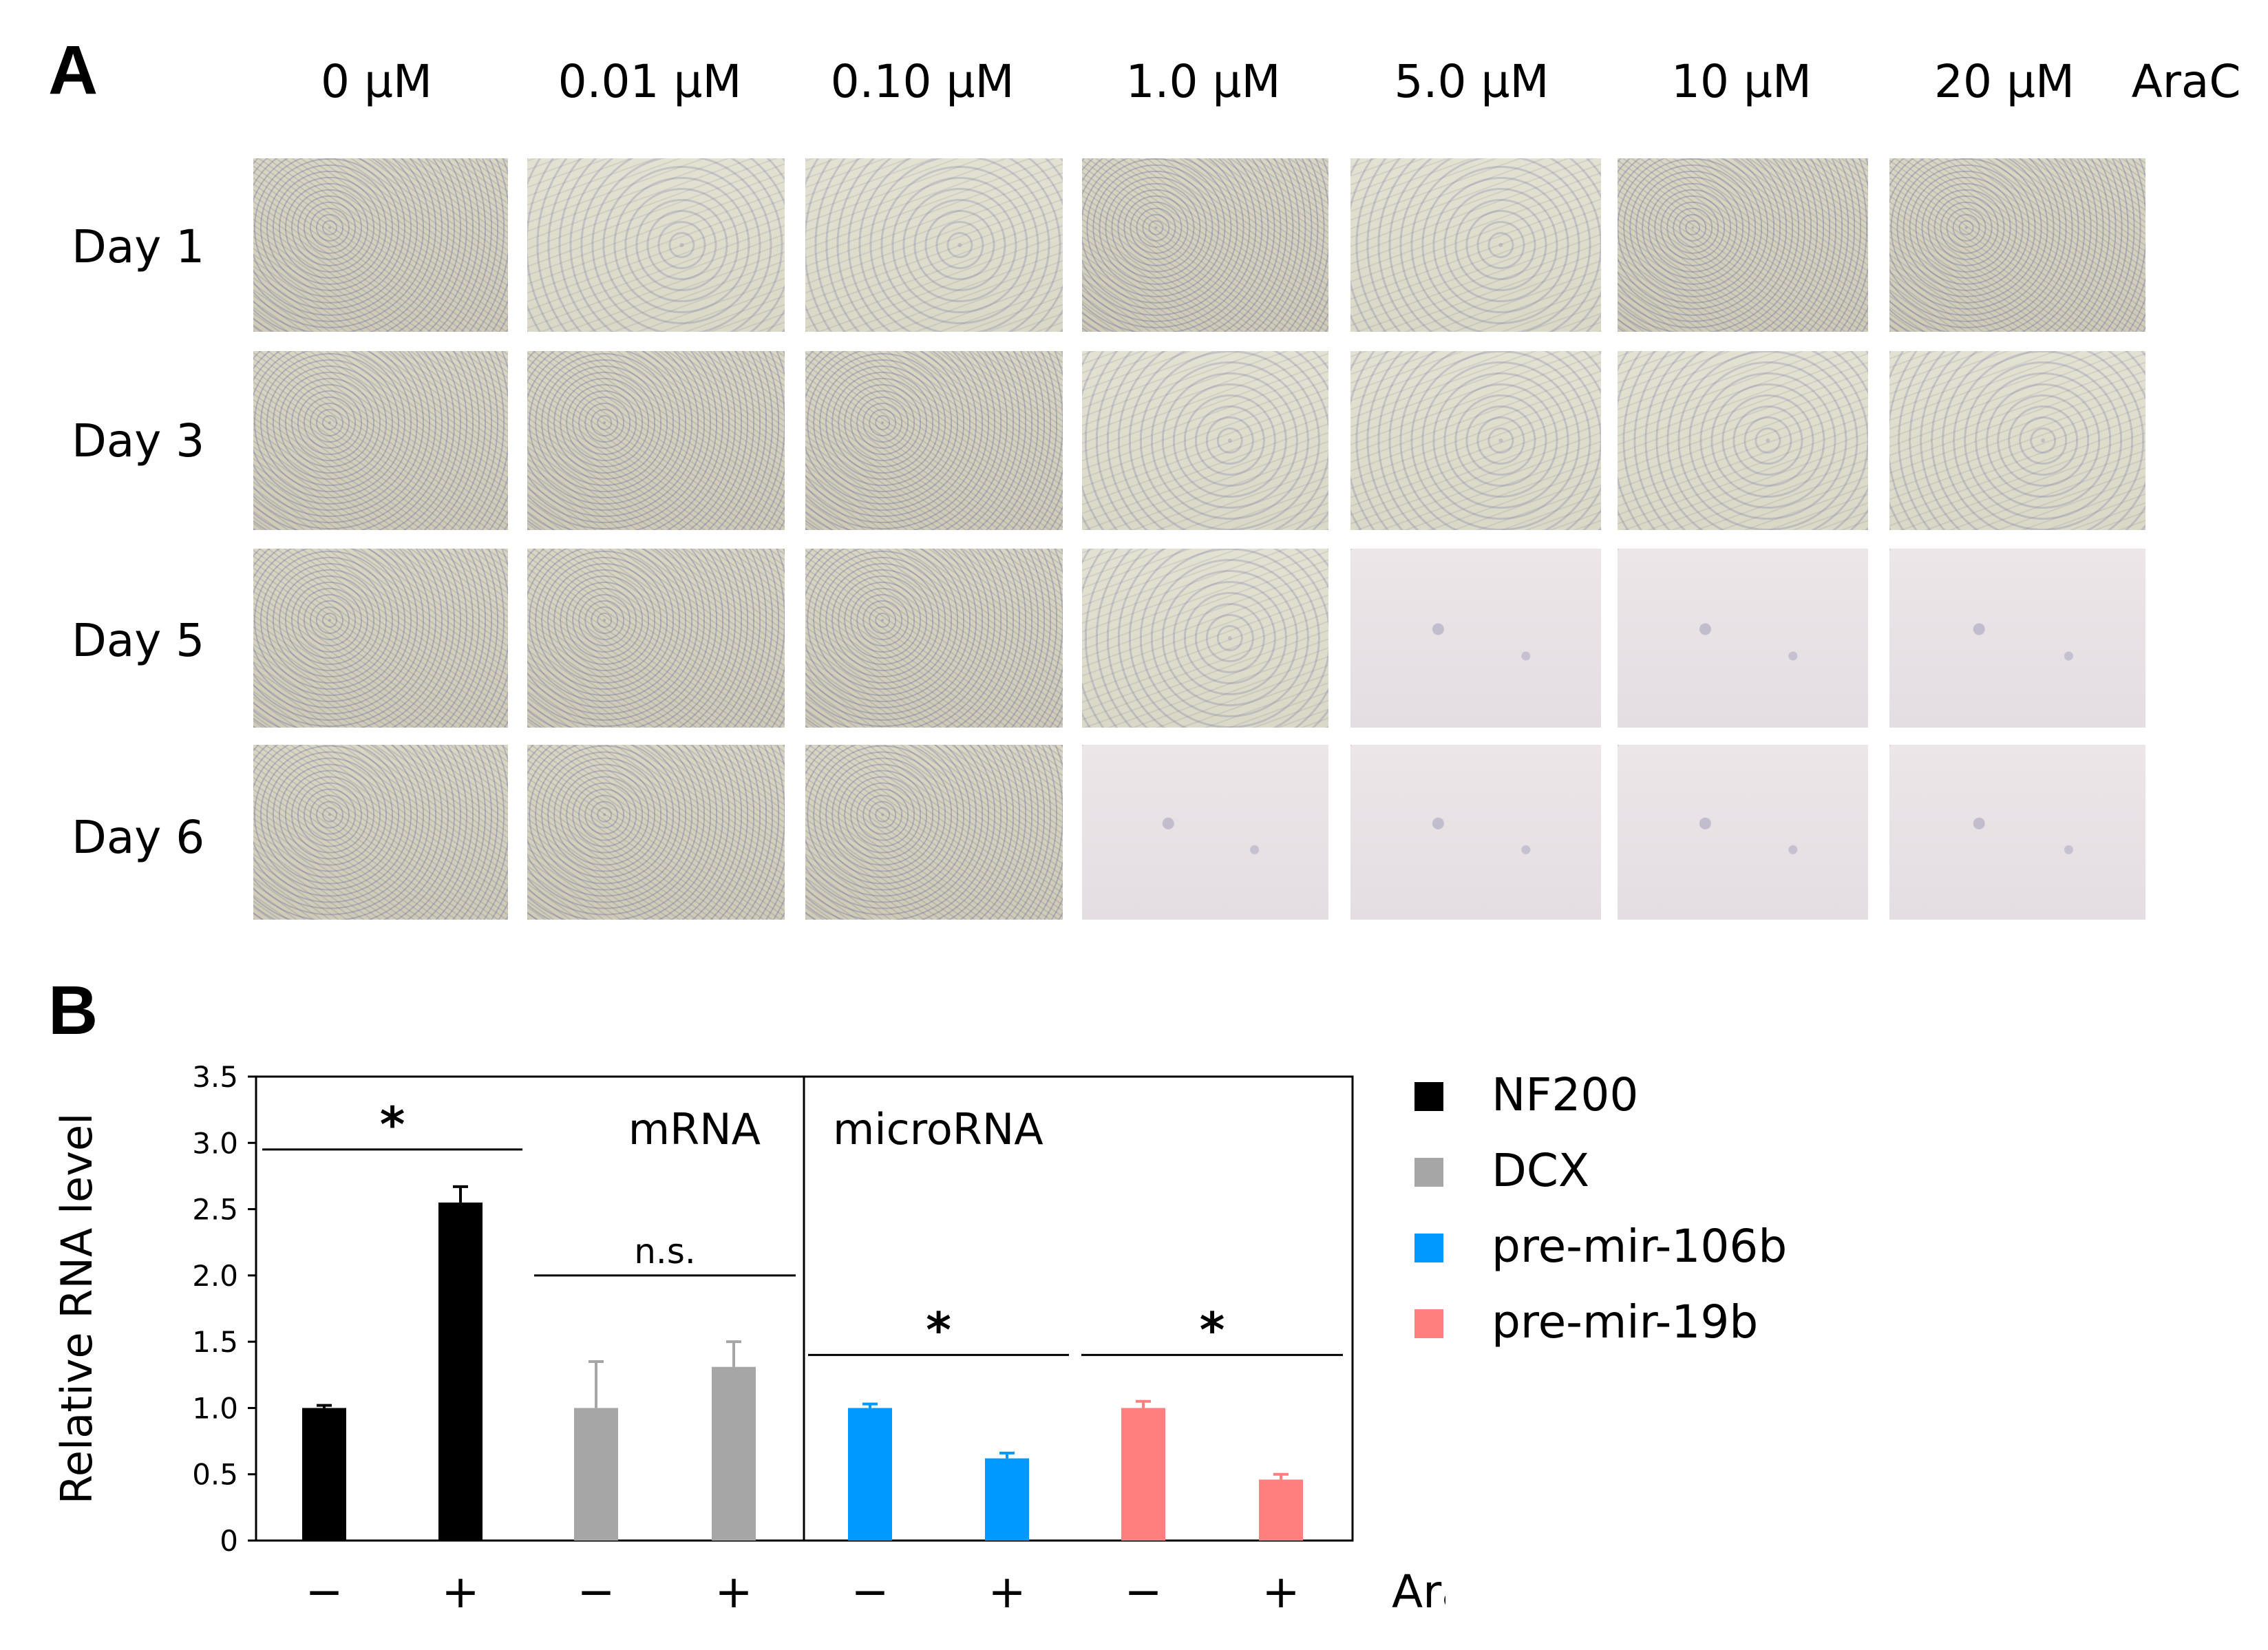 The image size is (2268, 1650). I want to click on y-tick-label: 1.0, so click(215, 1408).